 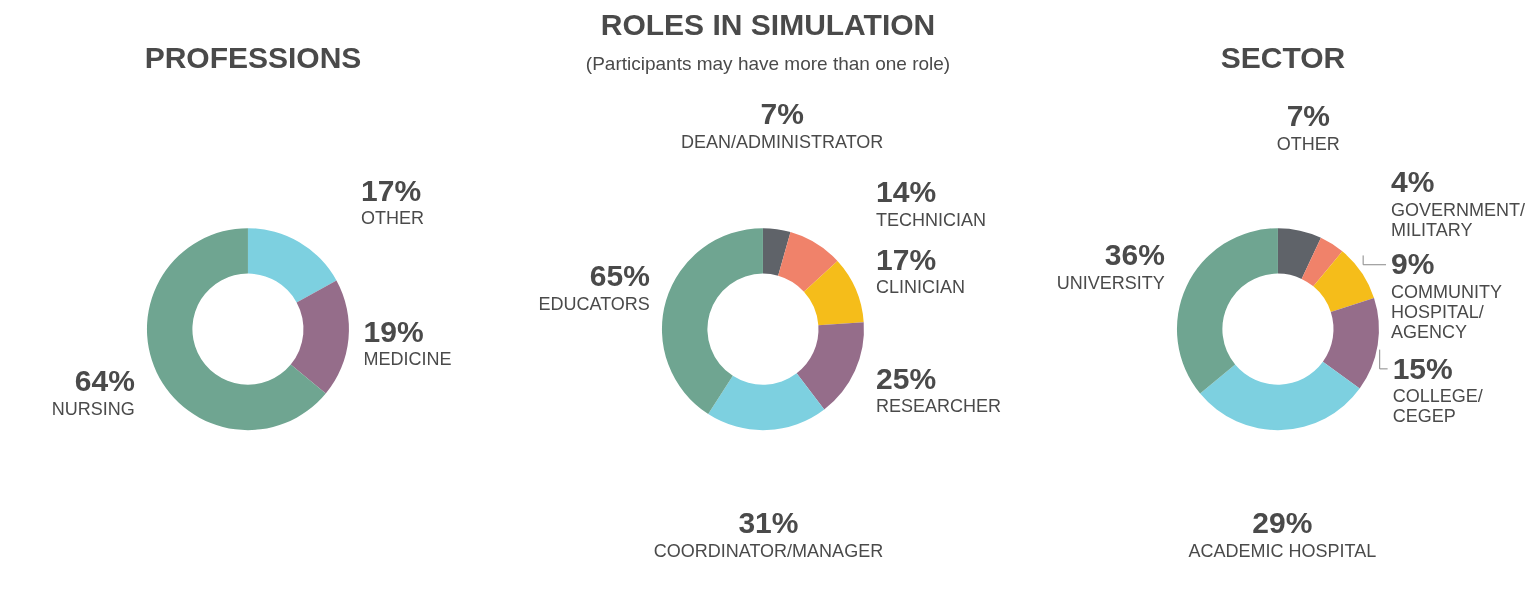 What do you see at coordinates (619, 276) in the screenshot?
I see `data-label: 65%` at bounding box center [619, 276].